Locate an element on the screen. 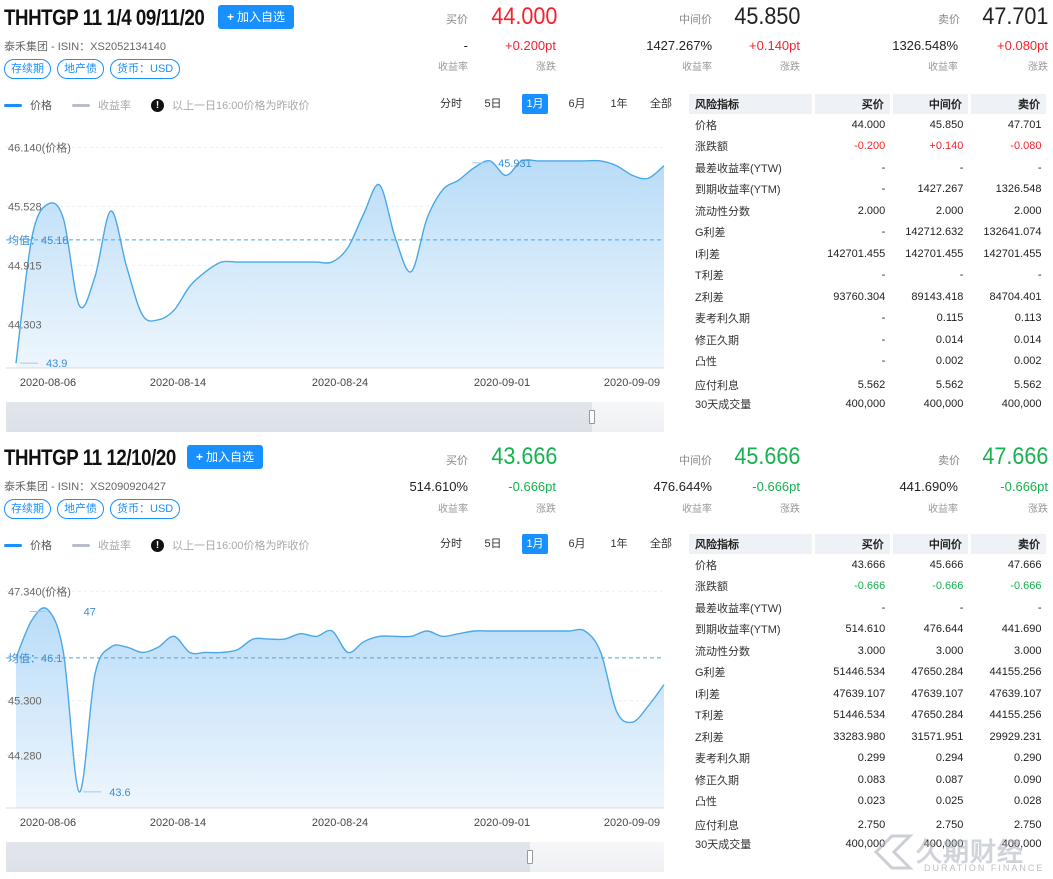 The height and width of the screenshot is (879, 1053). quote-yield: 514.610% is located at coordinates (438, 486).